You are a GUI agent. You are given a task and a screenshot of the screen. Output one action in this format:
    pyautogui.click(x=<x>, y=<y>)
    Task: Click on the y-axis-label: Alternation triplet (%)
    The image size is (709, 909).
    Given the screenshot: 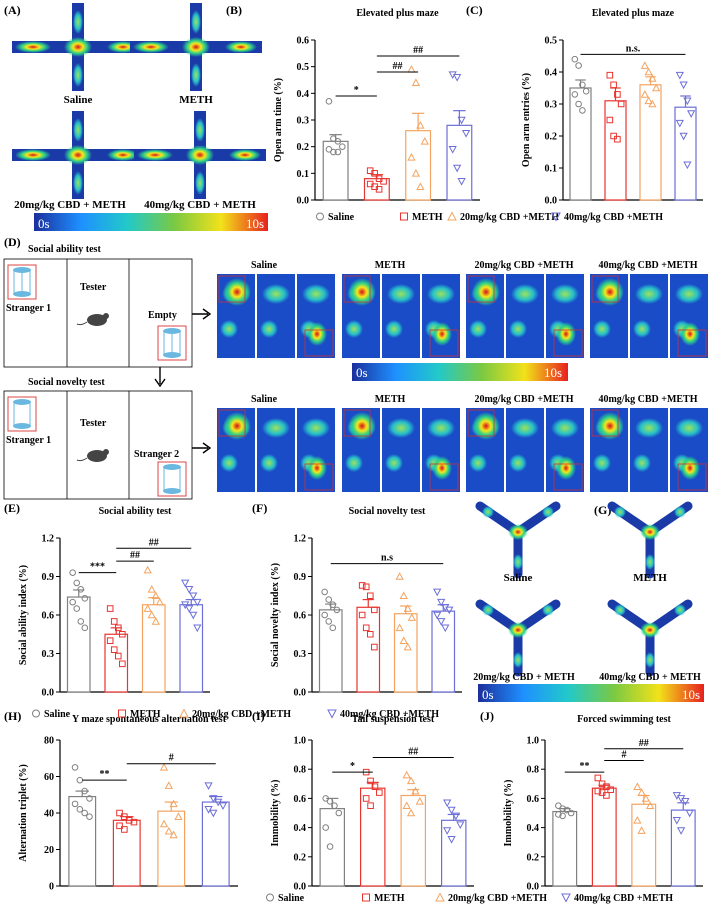 What is the action you would take?
    pyautogui.click(x=23, y=813)
    